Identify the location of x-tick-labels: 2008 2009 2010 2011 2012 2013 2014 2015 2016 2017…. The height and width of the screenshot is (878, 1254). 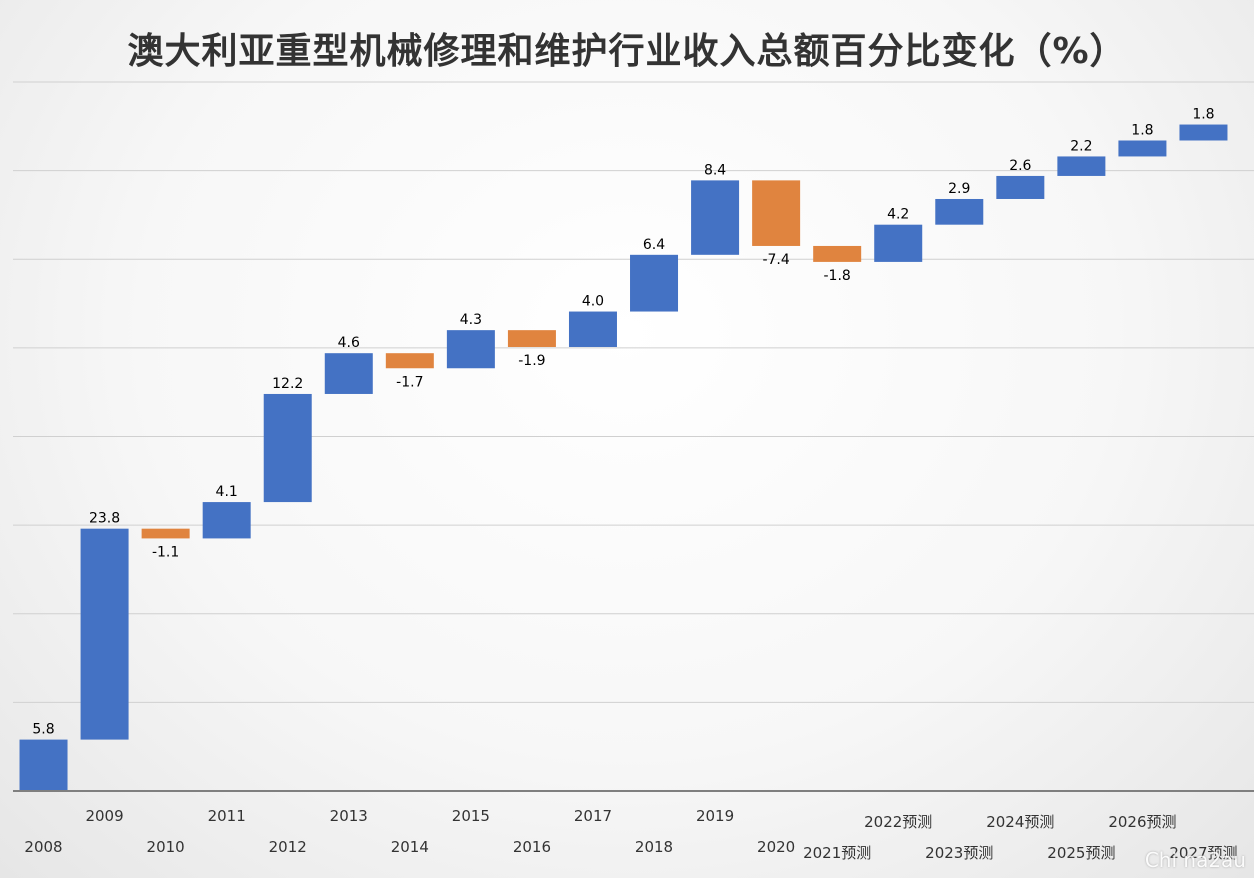
(630, 834).